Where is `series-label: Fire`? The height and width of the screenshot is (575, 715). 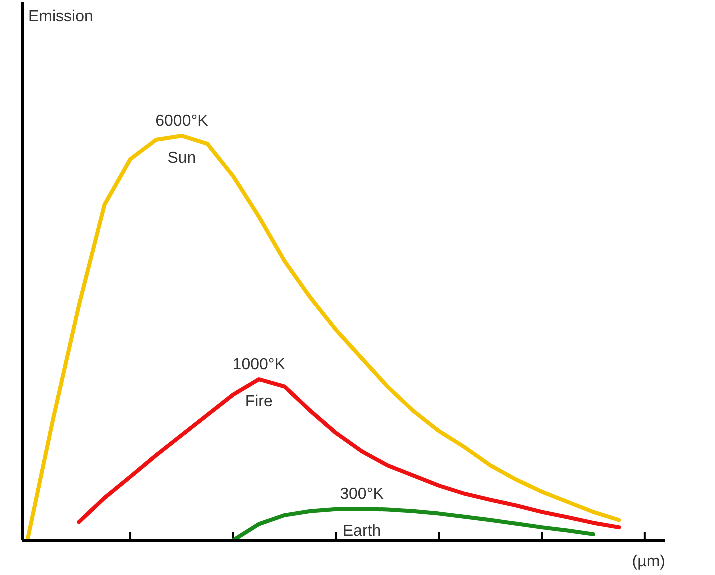
series-label: Fire is located at coordinates (259, 402).